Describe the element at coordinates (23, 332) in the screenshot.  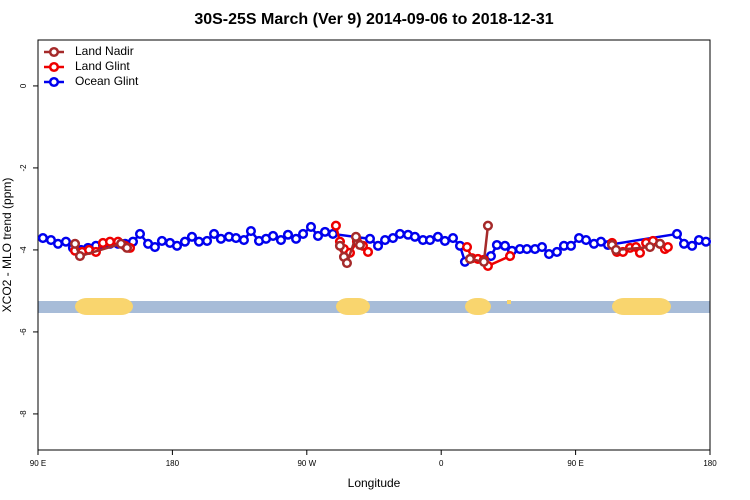
I see `y-tick-label: -6` at that location.